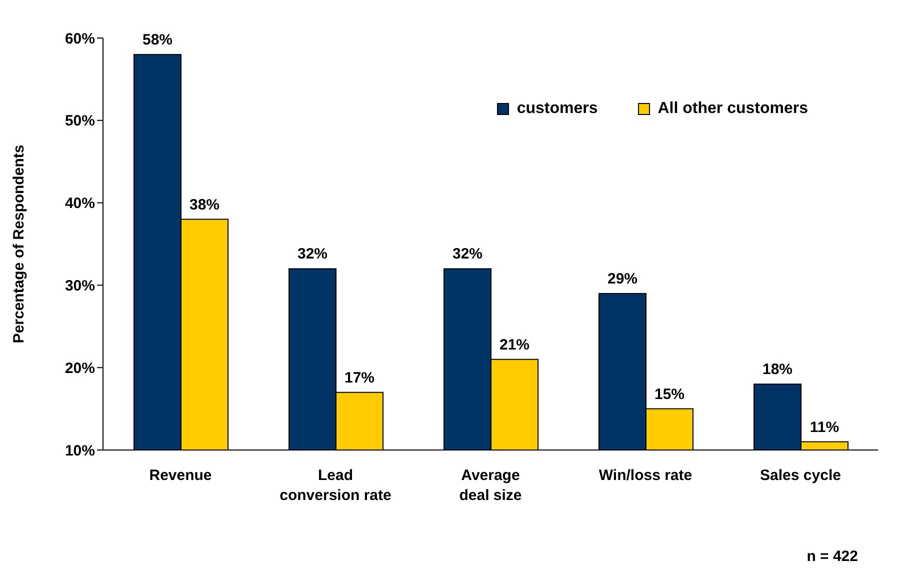 This screenshot has height=575, width=897. I want to click on x-tick-label: Sales cycle, so click(800, 475).